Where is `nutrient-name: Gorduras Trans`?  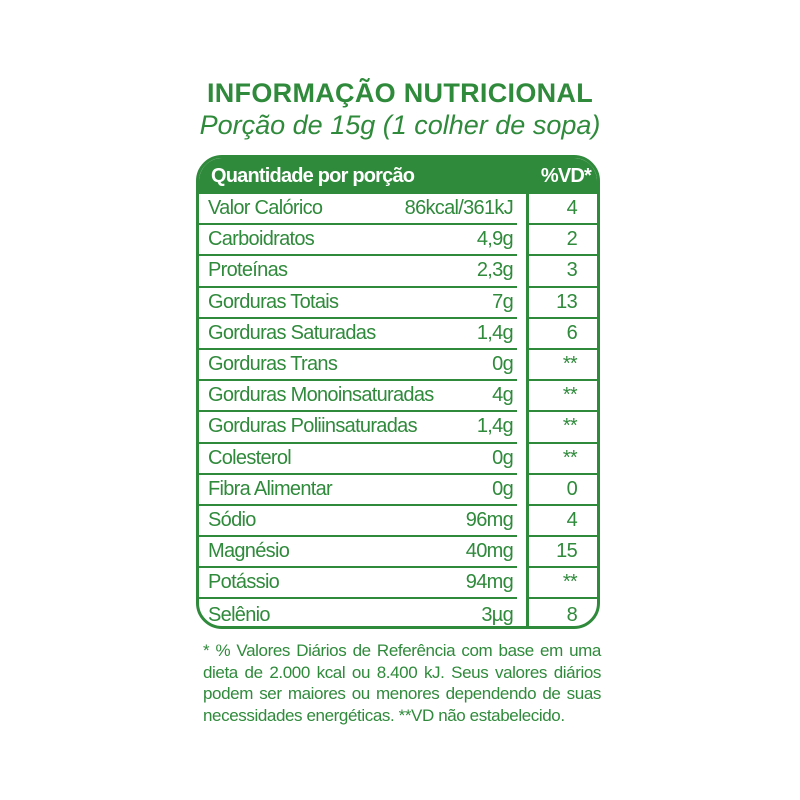
nutrient-name: Gorduras Trans is located at coordinates (273, 364).